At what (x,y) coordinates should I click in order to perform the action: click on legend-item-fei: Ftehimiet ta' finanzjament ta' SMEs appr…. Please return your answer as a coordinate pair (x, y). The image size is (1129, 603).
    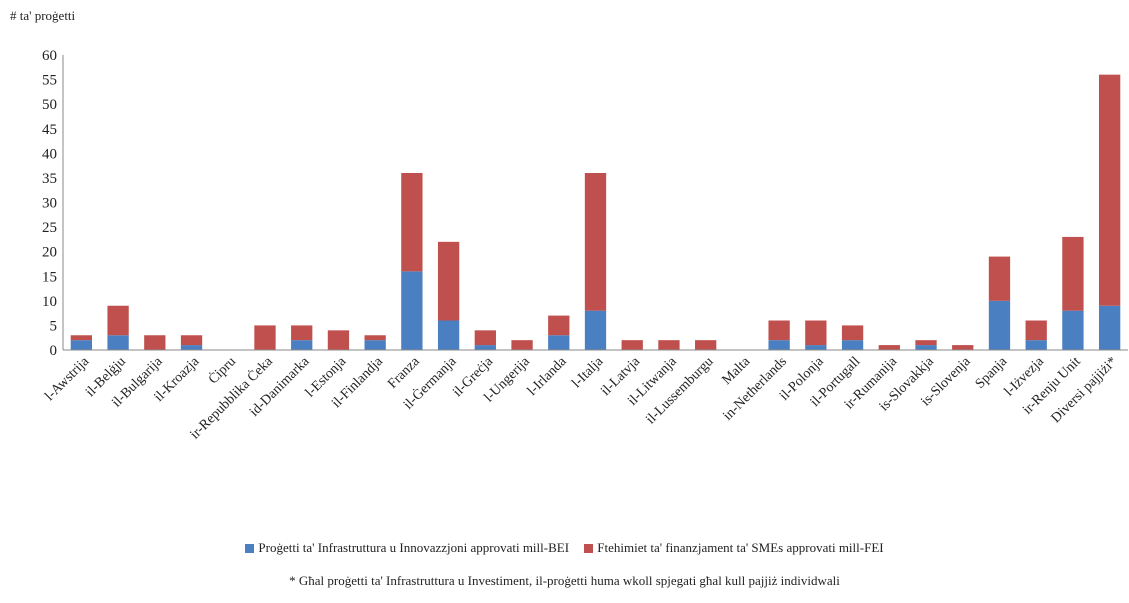
    Looking at the image, I should click on (734, 548).